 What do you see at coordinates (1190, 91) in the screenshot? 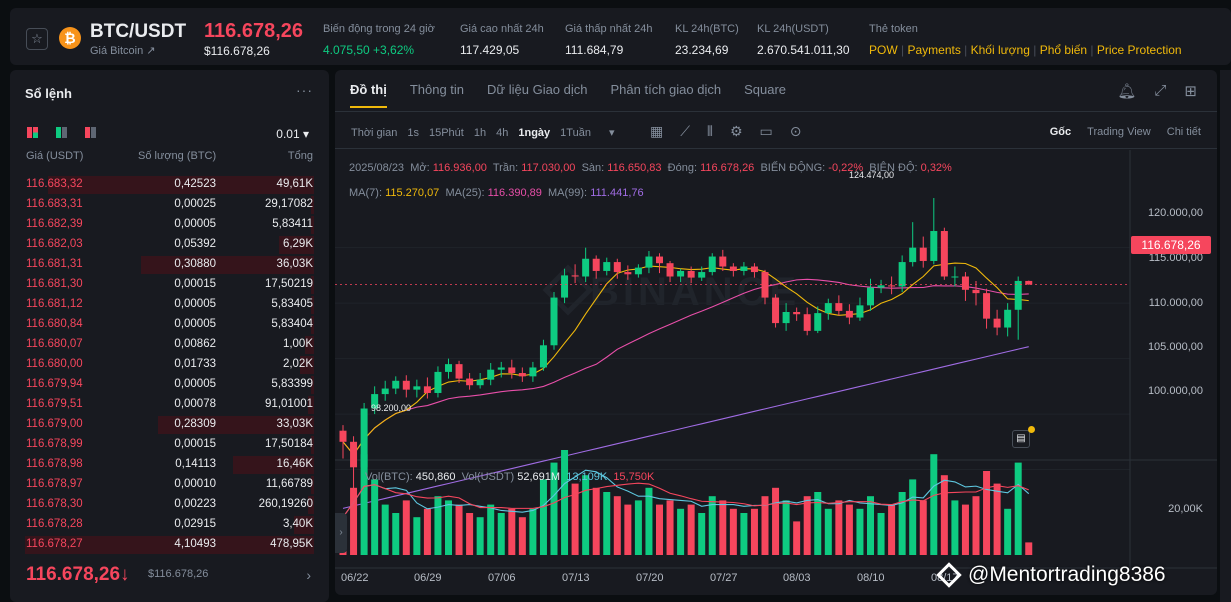
I see `grid-icon: ⊞` at bounding box center [1190, 91].